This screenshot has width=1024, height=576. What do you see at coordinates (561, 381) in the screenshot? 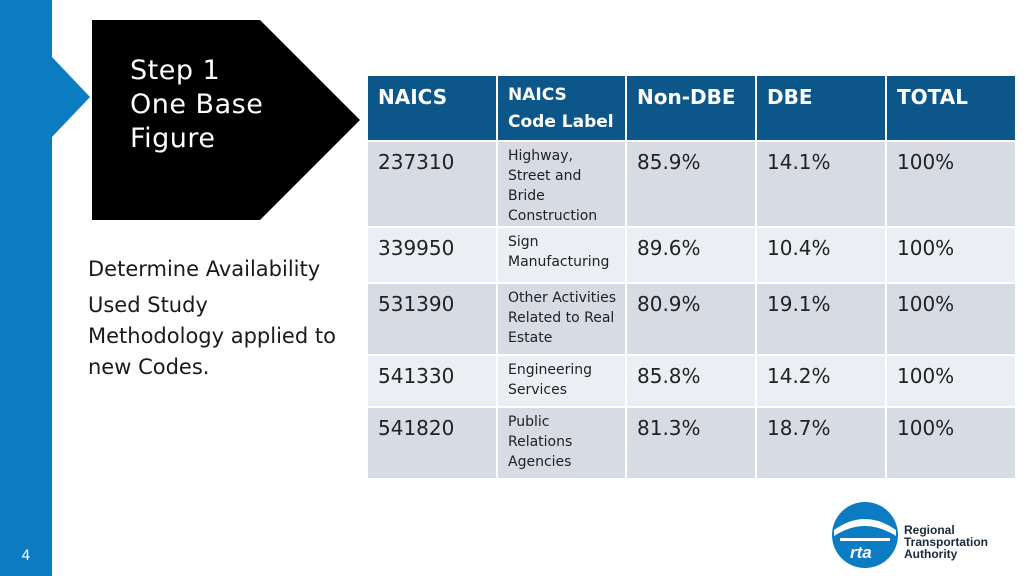
I see `cell-code-label: Engineering Services` at bounding box center [561, 381].